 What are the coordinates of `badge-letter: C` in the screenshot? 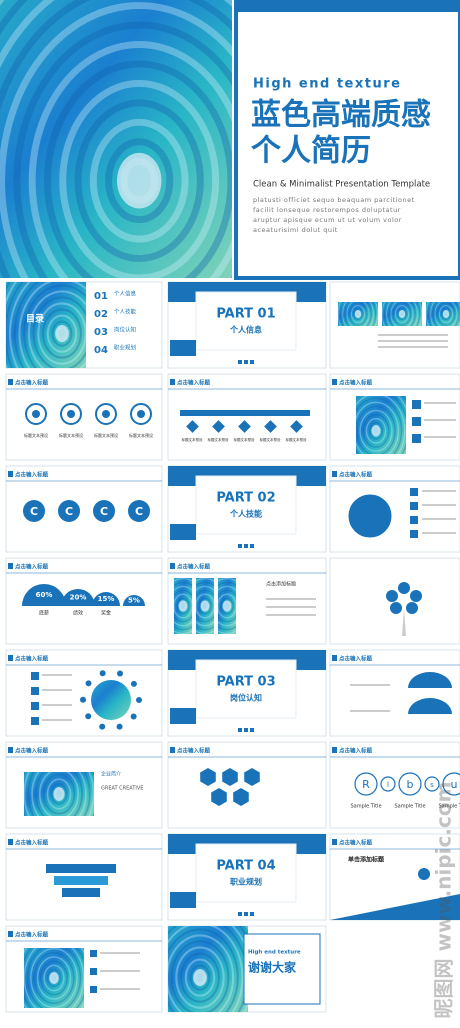 It's located at (34, 511).